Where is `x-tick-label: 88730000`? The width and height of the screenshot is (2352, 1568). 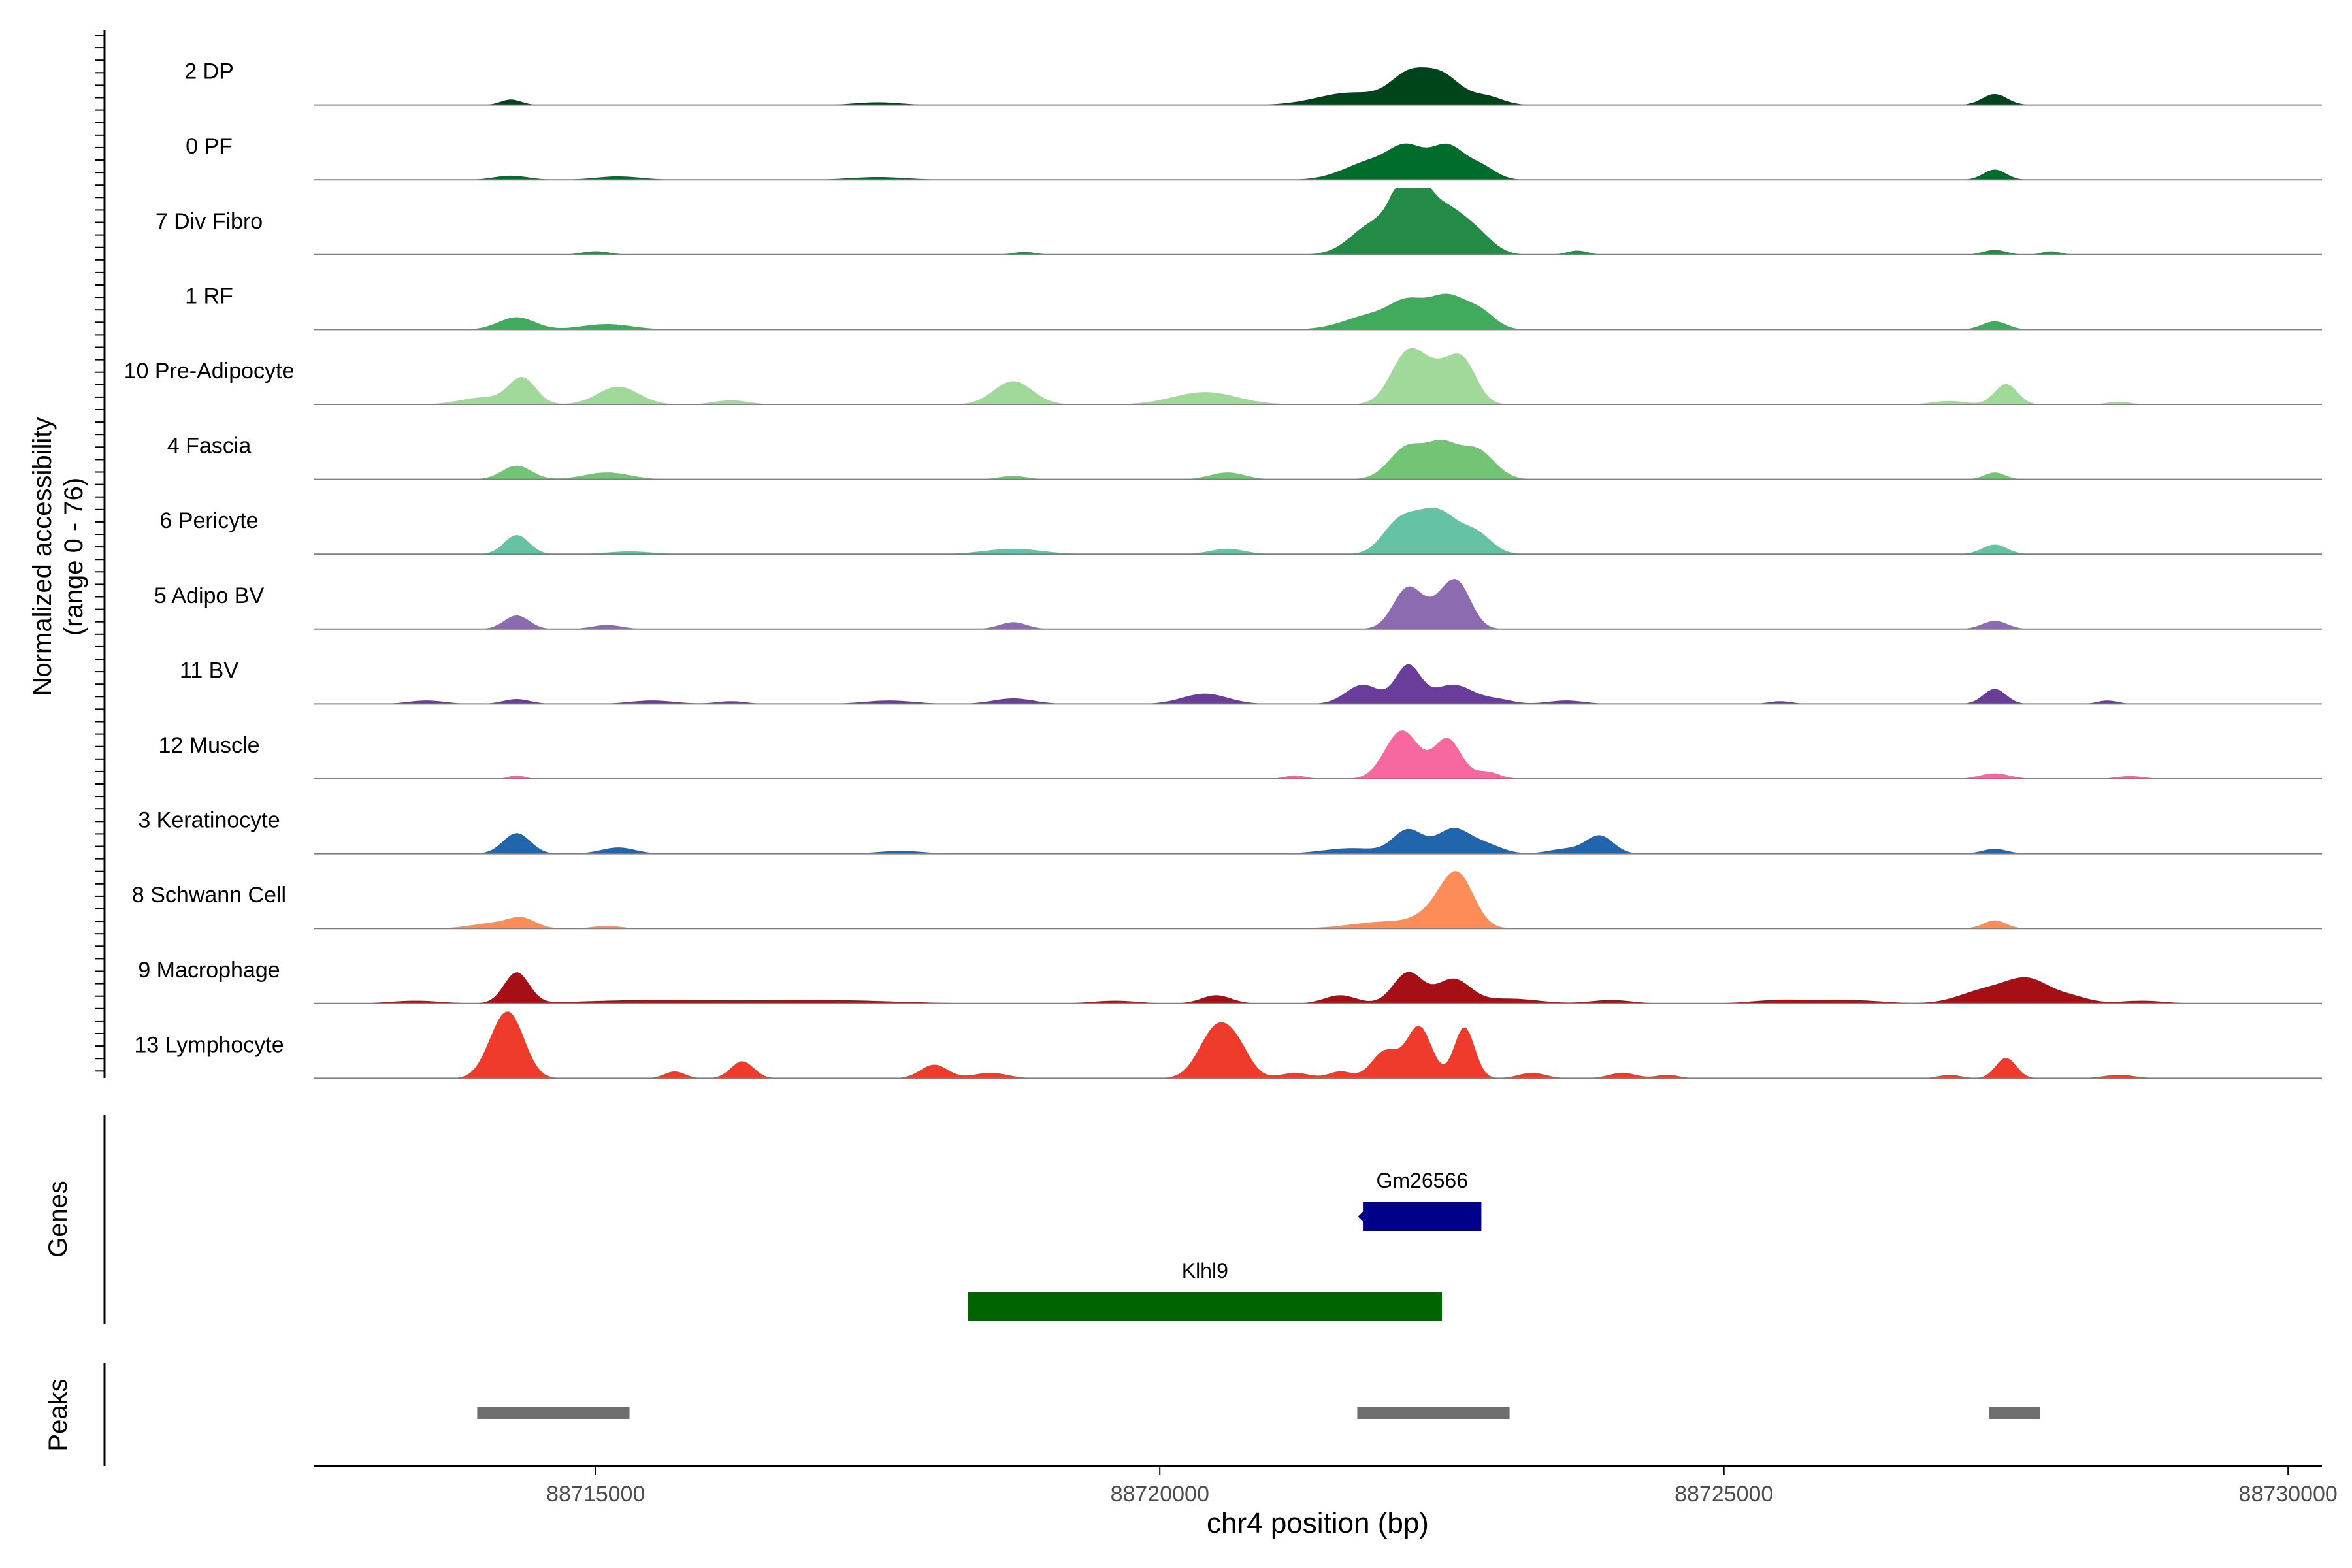 x-tick-label: 88730000 is located at coordinates (2288, 1494).